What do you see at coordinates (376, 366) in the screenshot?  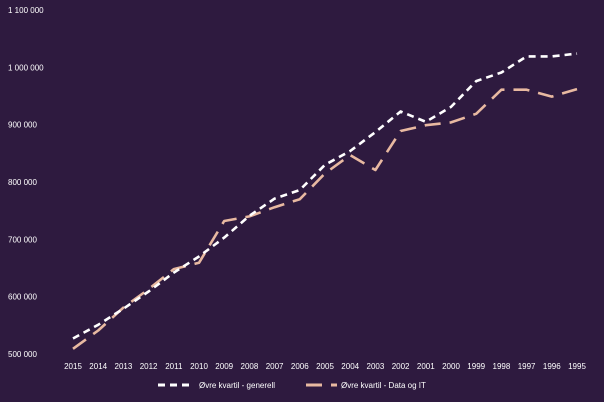 I see `x-tick-label: 2003` at bounding box center [376, 366].